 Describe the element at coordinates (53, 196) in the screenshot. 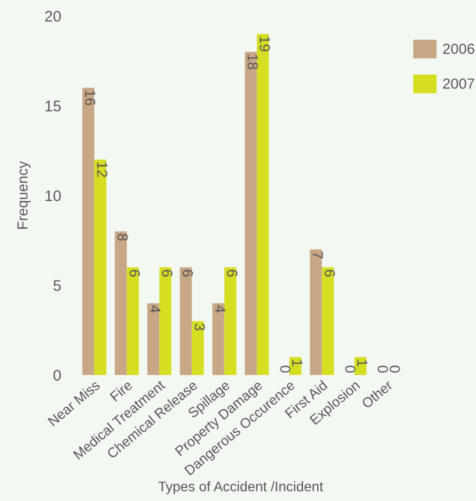

I see `y-tick-label: 10` at that location.